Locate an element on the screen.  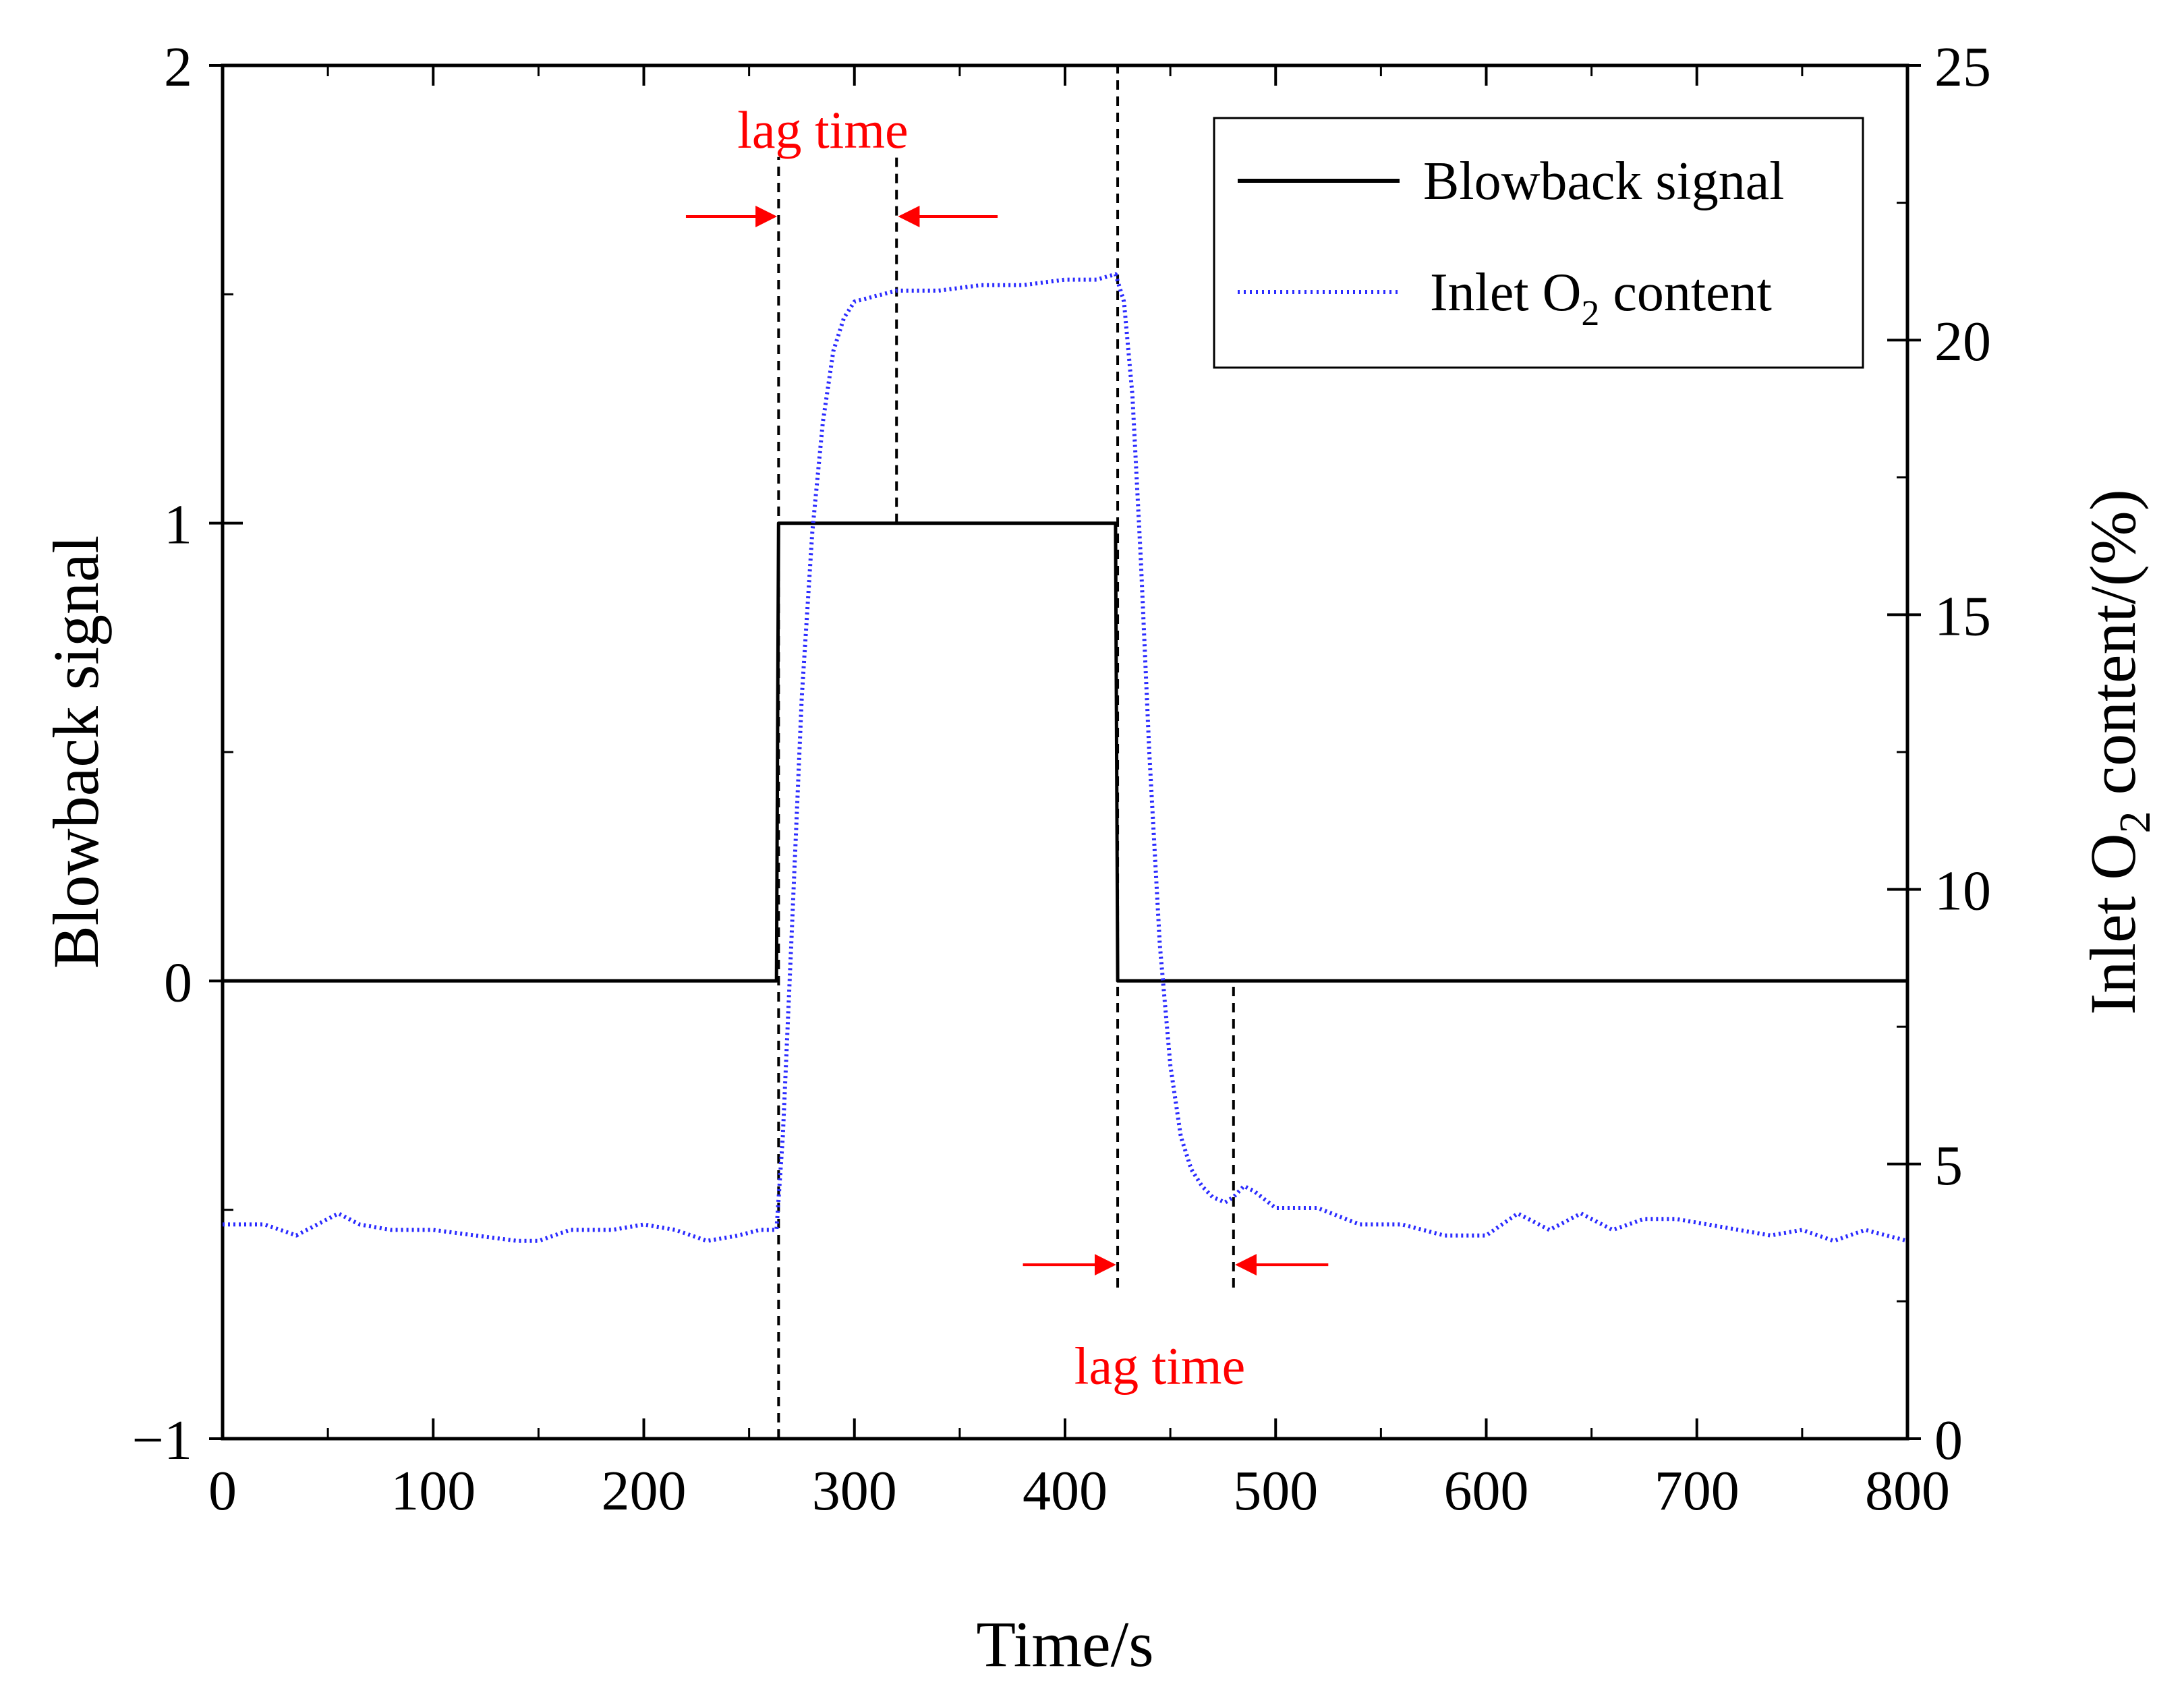
y-axis-title: Blowback signal is located at coordinates (76, 753).